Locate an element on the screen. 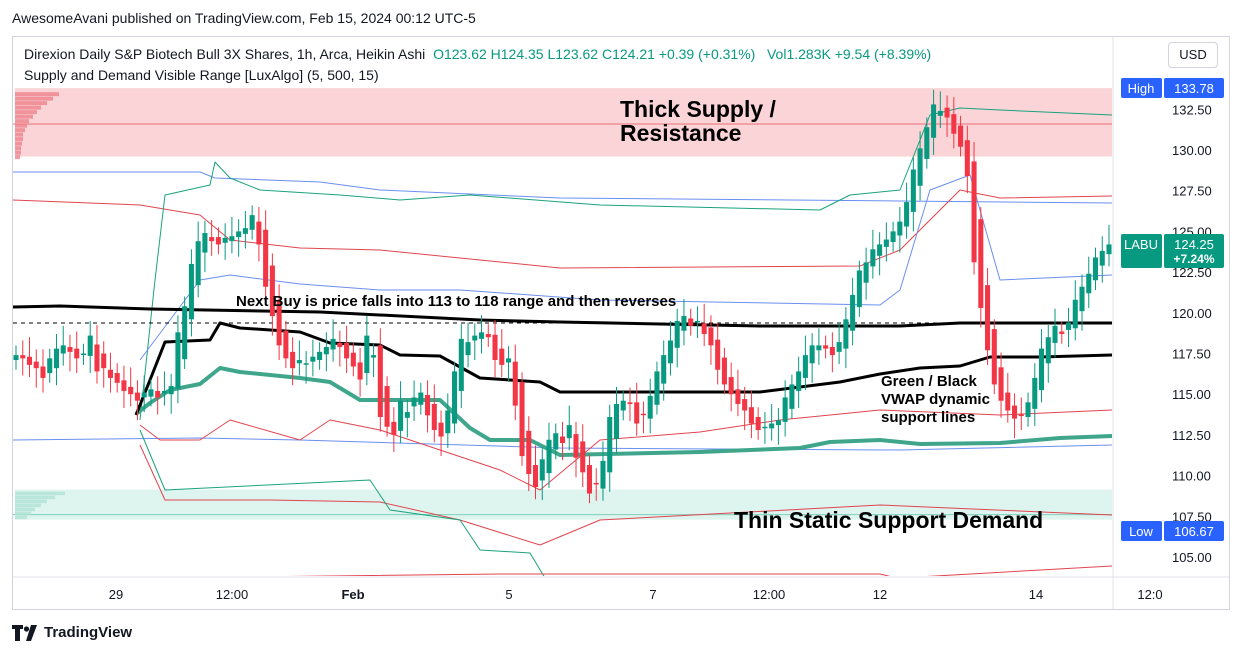 The width and height of the screenshot is (1243, 655). y-tick-label: 112.50 is located at coordinates (1191, 435).